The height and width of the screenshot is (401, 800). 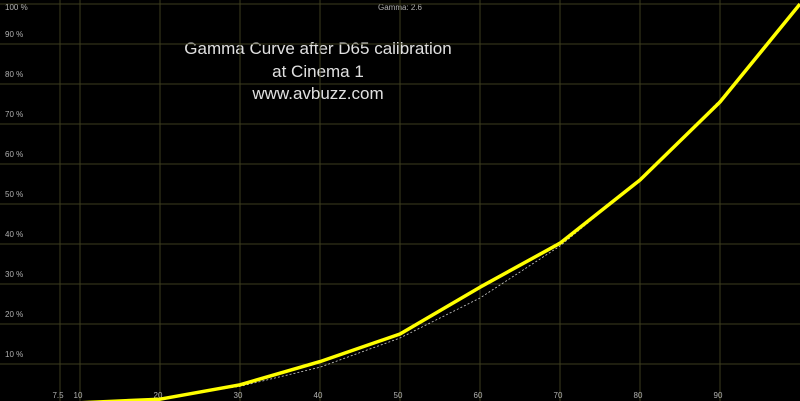 I want to click on y-tick-label: 80 %, so click(x=14, y=74).